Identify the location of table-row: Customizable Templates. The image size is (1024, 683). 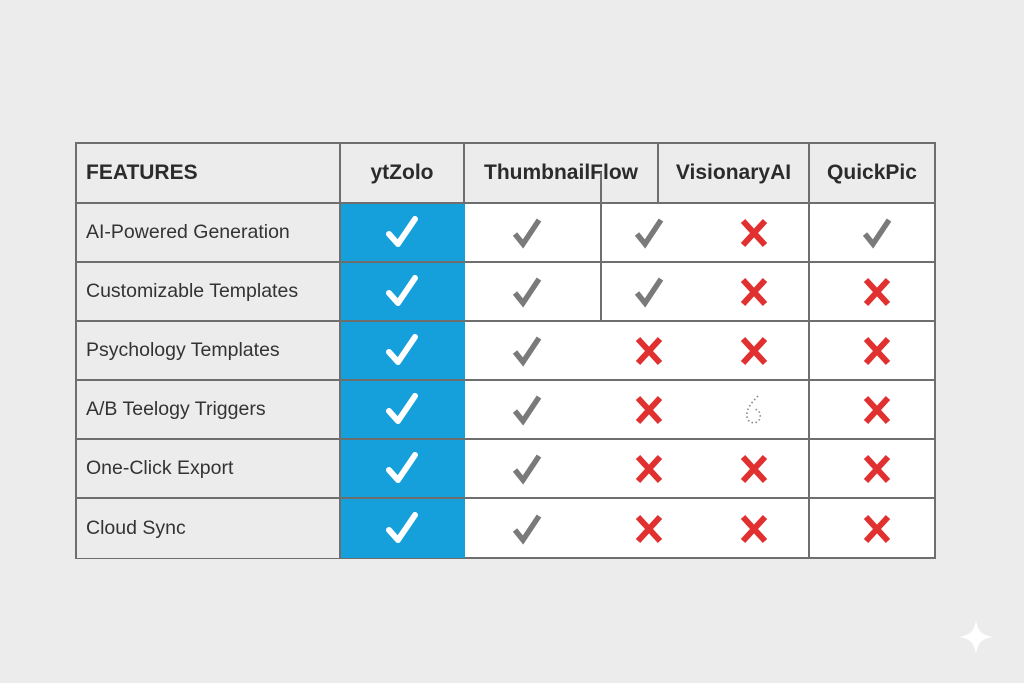
(505, 292).